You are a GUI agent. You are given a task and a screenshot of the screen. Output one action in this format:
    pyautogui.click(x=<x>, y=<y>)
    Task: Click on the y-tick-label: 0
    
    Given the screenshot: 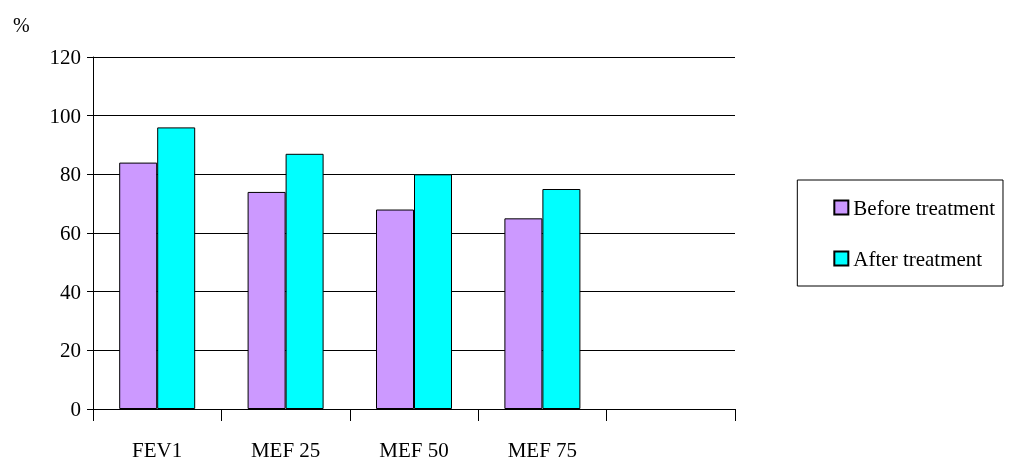 What is the action you would take?
    pyautogui.click(x=75, y=409)
    